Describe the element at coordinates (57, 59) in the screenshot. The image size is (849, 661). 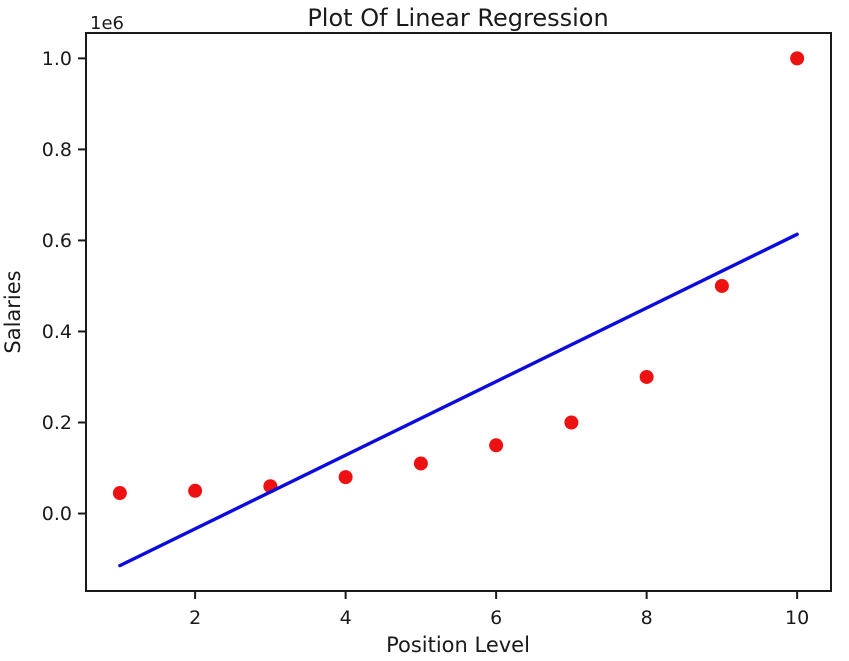
I see `y-tick-label: 1.0` at that location.